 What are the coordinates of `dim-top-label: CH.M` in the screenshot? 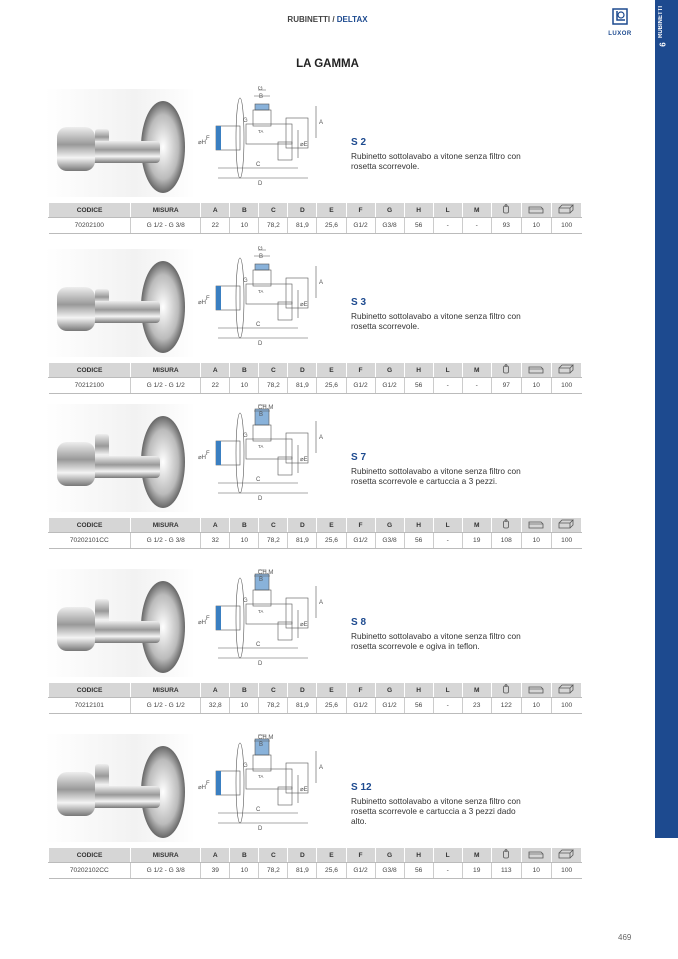 It's located at (265, 738).